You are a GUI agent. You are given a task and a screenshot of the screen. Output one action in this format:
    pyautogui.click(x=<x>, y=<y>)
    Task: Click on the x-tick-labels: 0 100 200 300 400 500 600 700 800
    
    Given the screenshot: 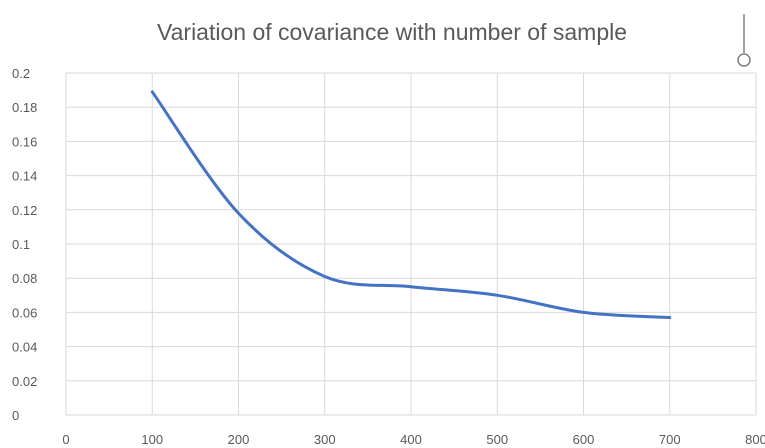 What is the action you would take?
    pyautogui.click(x=413, y=439)
    